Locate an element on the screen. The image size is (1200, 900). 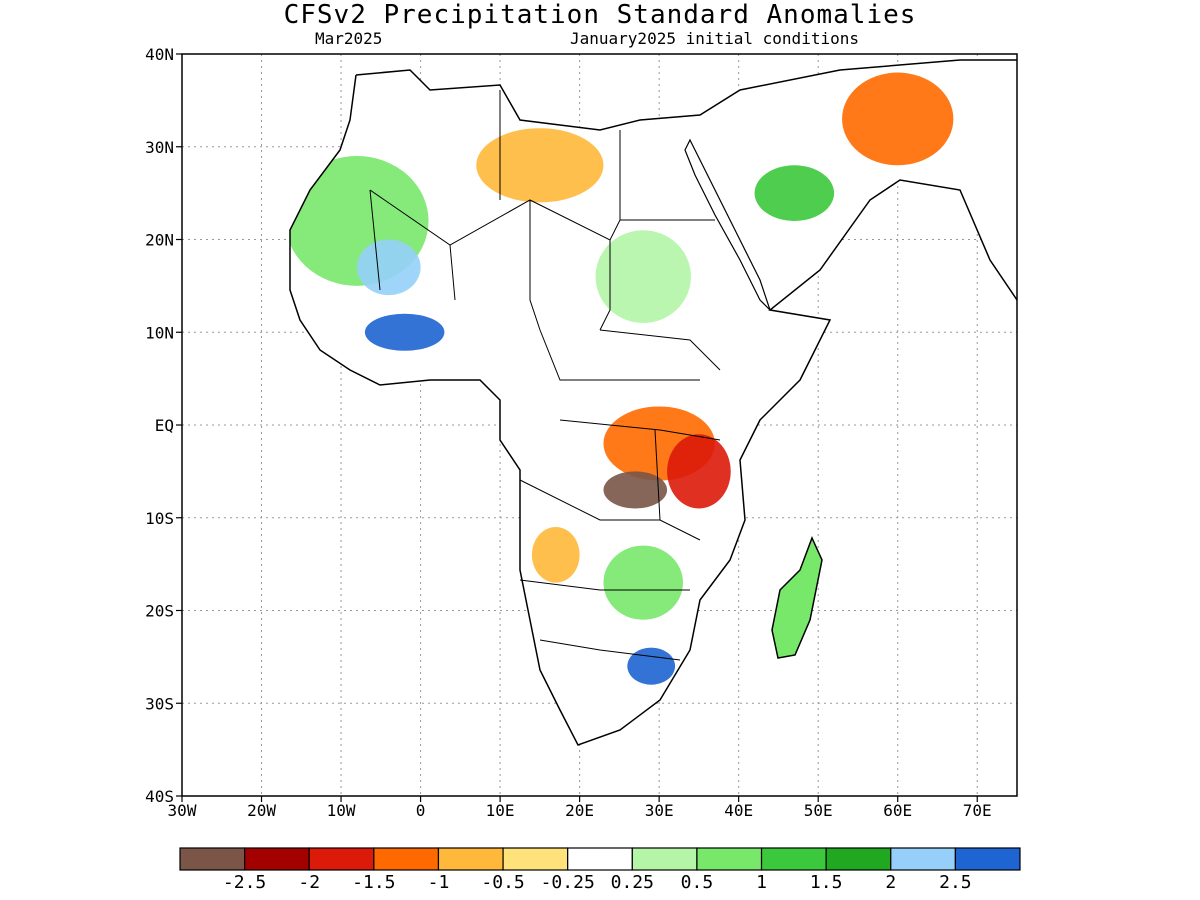
anomaly-region-iran is located at coordinates (898, 119).